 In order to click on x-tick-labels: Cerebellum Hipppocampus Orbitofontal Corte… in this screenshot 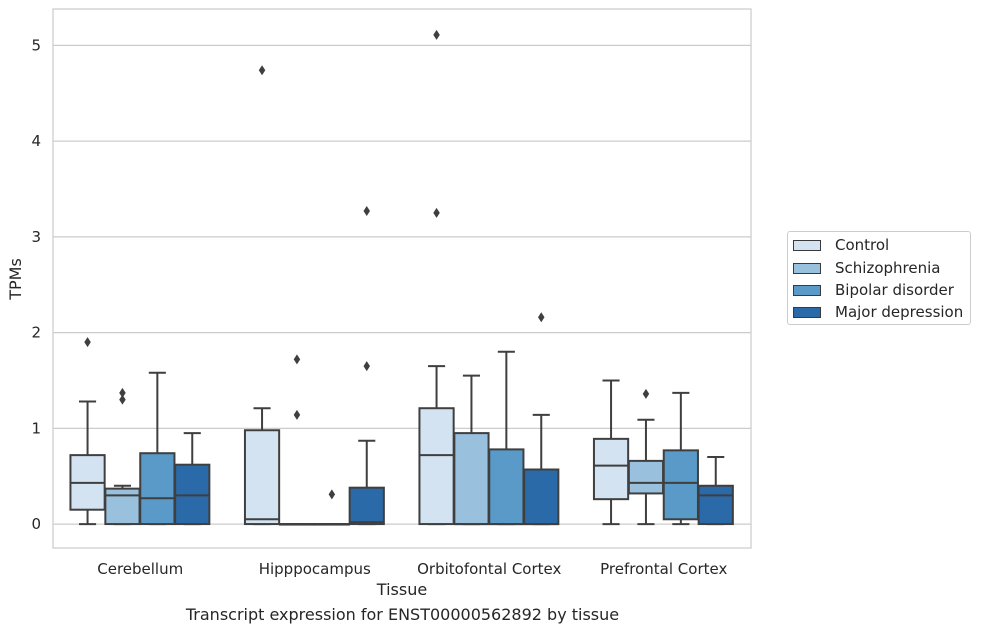, I will do `click(412, 569)`.